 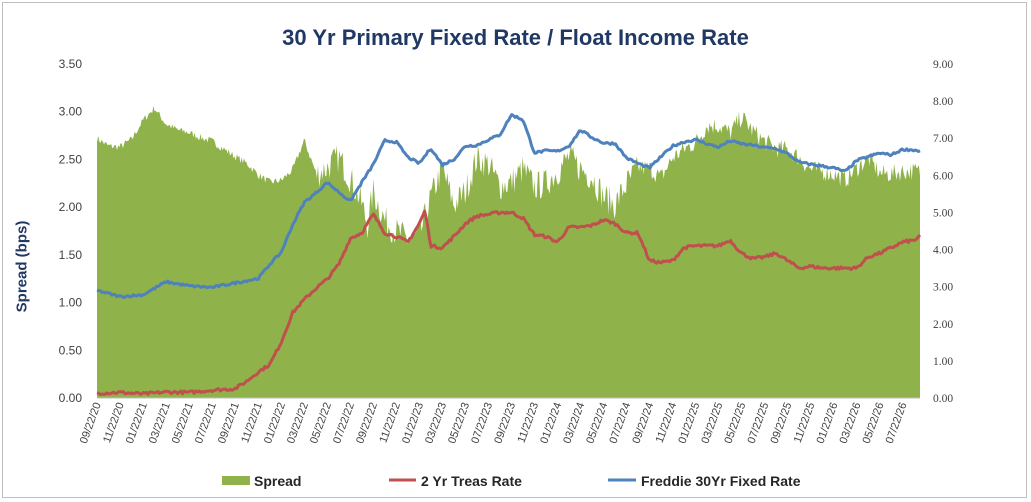 I want to click on x-tick-label: 05/22/26, so click(x=874, y=423).